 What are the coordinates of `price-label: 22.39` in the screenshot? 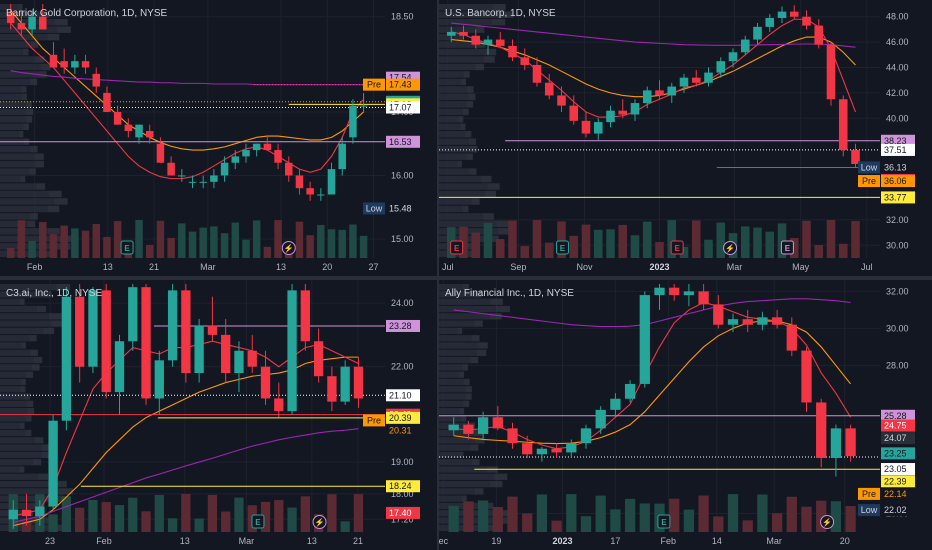 It's located at (898, 481).